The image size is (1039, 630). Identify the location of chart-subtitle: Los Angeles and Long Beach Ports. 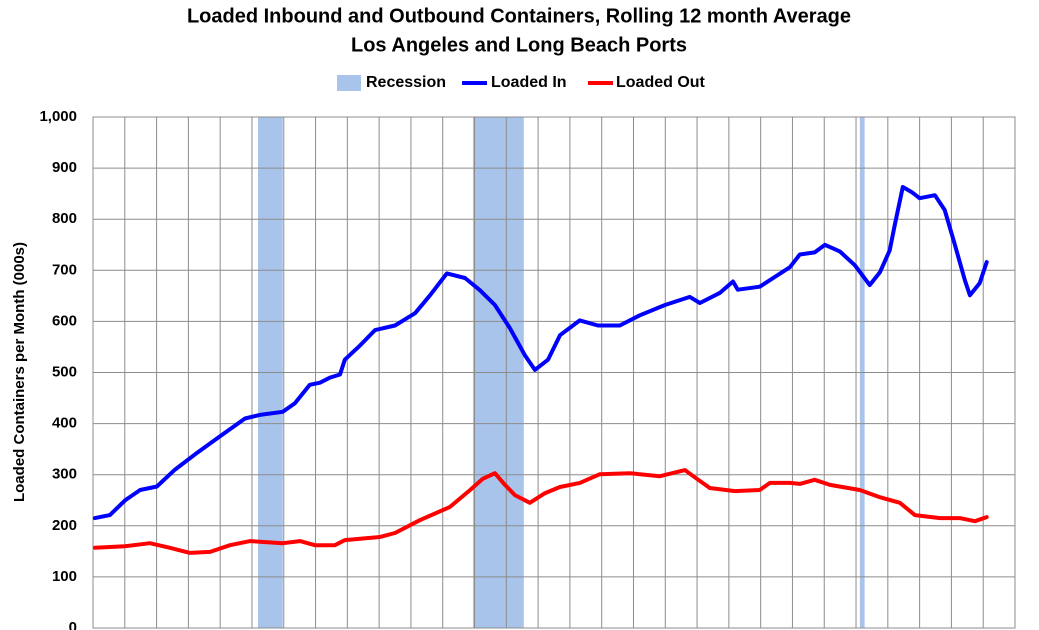
(519, 45).